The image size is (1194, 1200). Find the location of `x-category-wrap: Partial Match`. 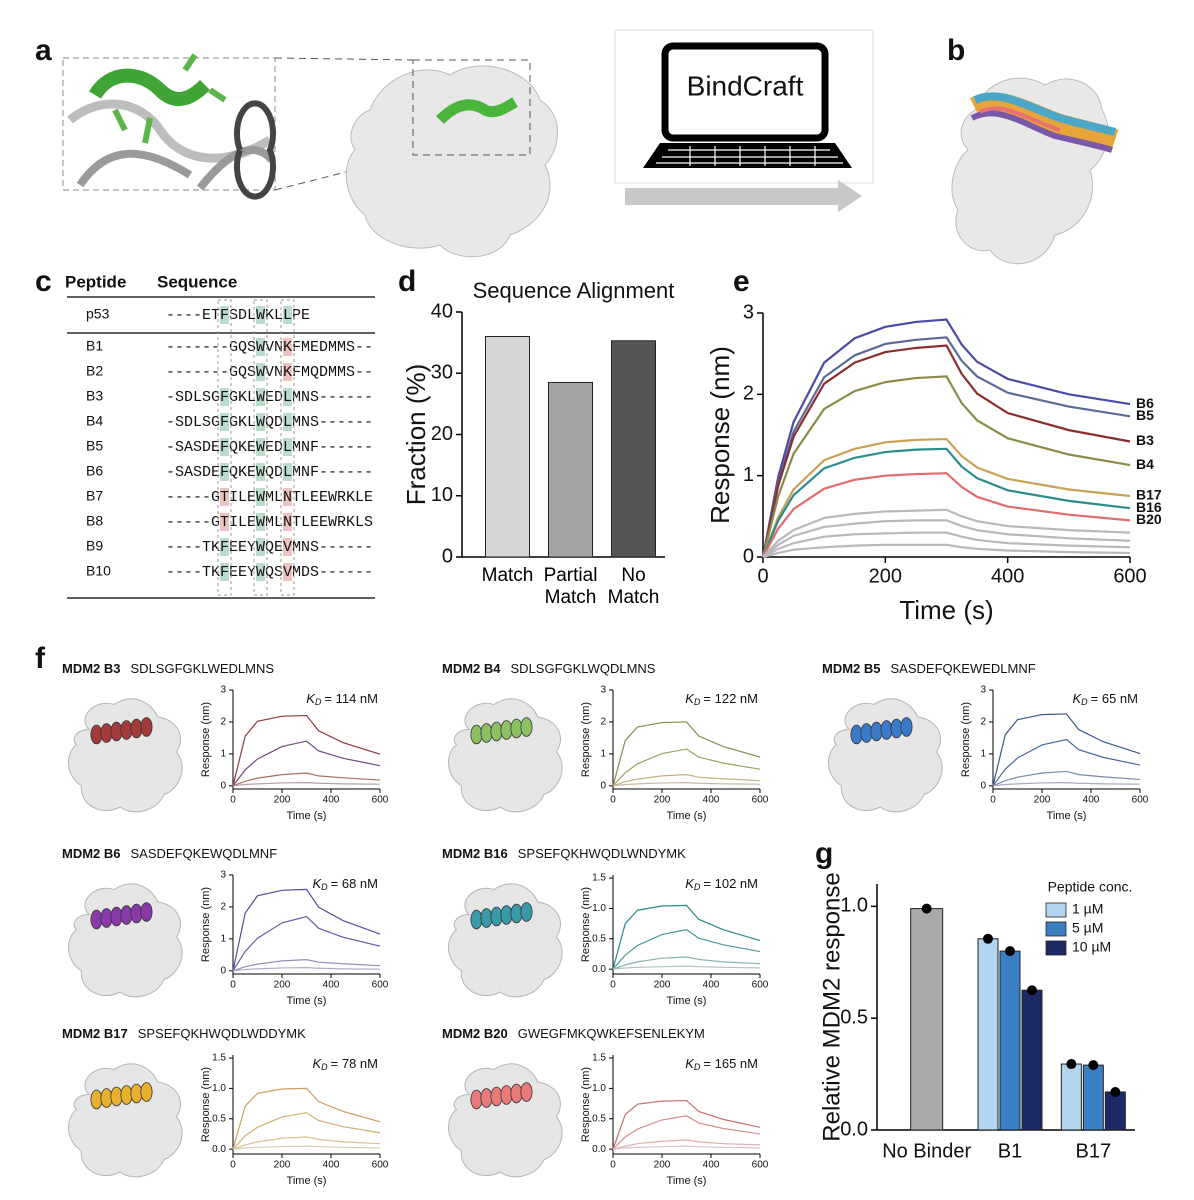

x-category-wrap: Partial Match is located at coordinates (571, 586).